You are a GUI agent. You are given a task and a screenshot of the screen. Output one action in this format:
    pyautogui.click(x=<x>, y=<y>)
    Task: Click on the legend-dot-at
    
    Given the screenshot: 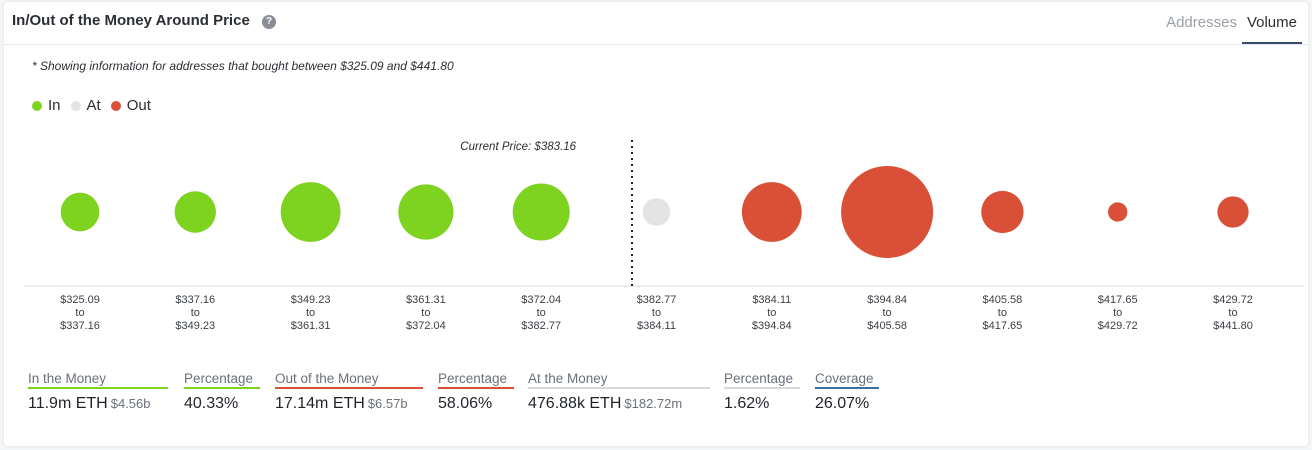 What is the action you would take?
    pyautogui.click(x=75, y=105)
    